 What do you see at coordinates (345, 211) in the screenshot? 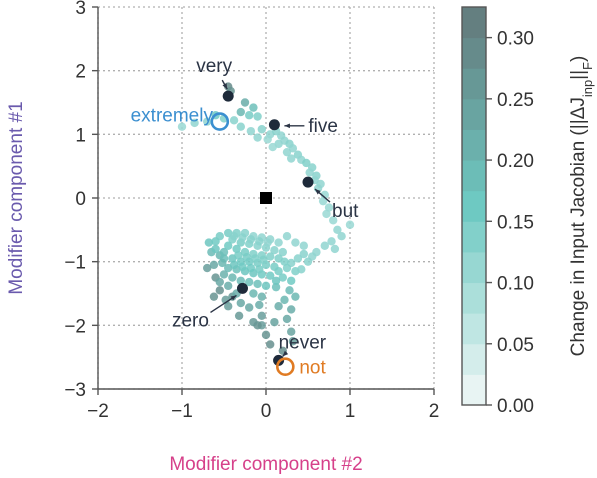
I see `label-but: but` at bounding box center [345, 211].